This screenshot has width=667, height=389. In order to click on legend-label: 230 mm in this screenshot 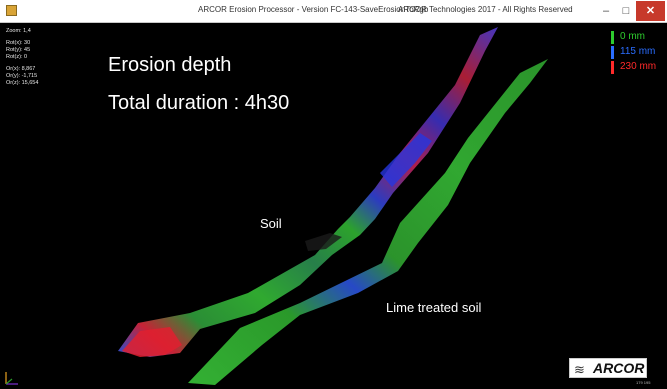, I will do `click(638, 66)`.